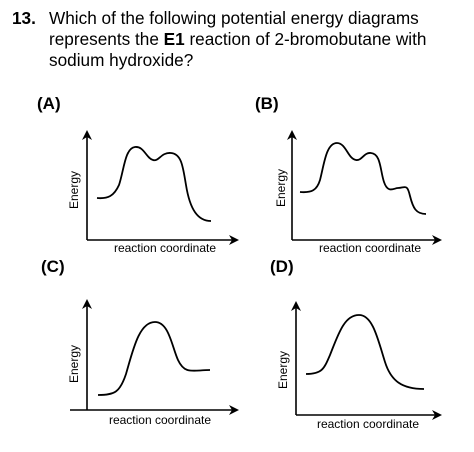  Describe the element at coordinates (74, 364) in the screenshot. I see `diagram-c-y-label: Energy` at that location.